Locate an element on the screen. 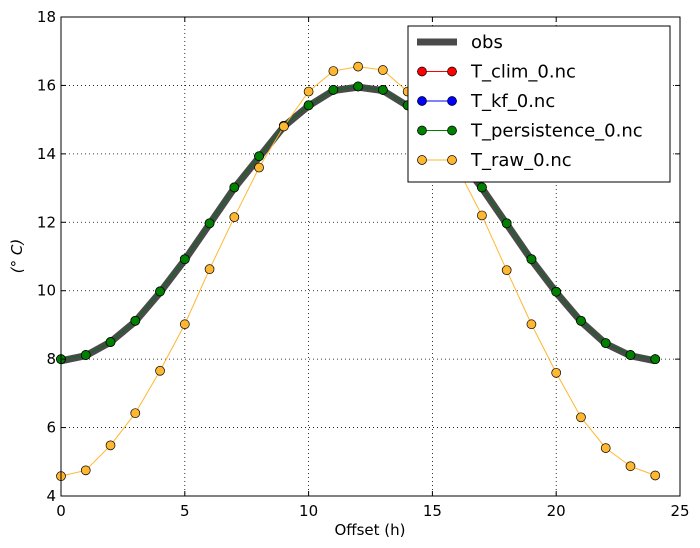 The image size is (700, 548). legend-entry: obs is located at coordinates (460, 42).